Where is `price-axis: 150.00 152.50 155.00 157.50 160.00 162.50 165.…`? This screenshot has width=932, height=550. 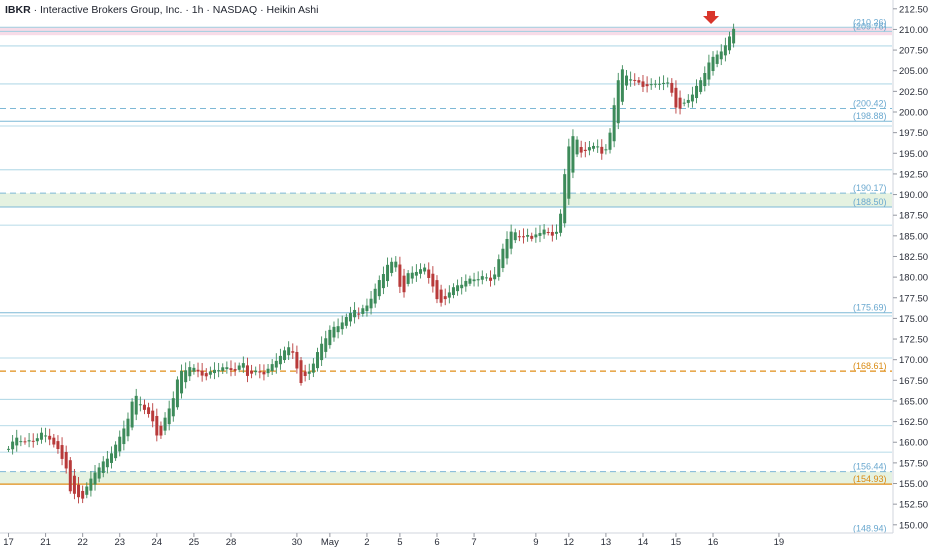 price-axis: 150.00 152.50 155.00 157.50 160.00 162.50 165.… is located at coordinates (912, 275).